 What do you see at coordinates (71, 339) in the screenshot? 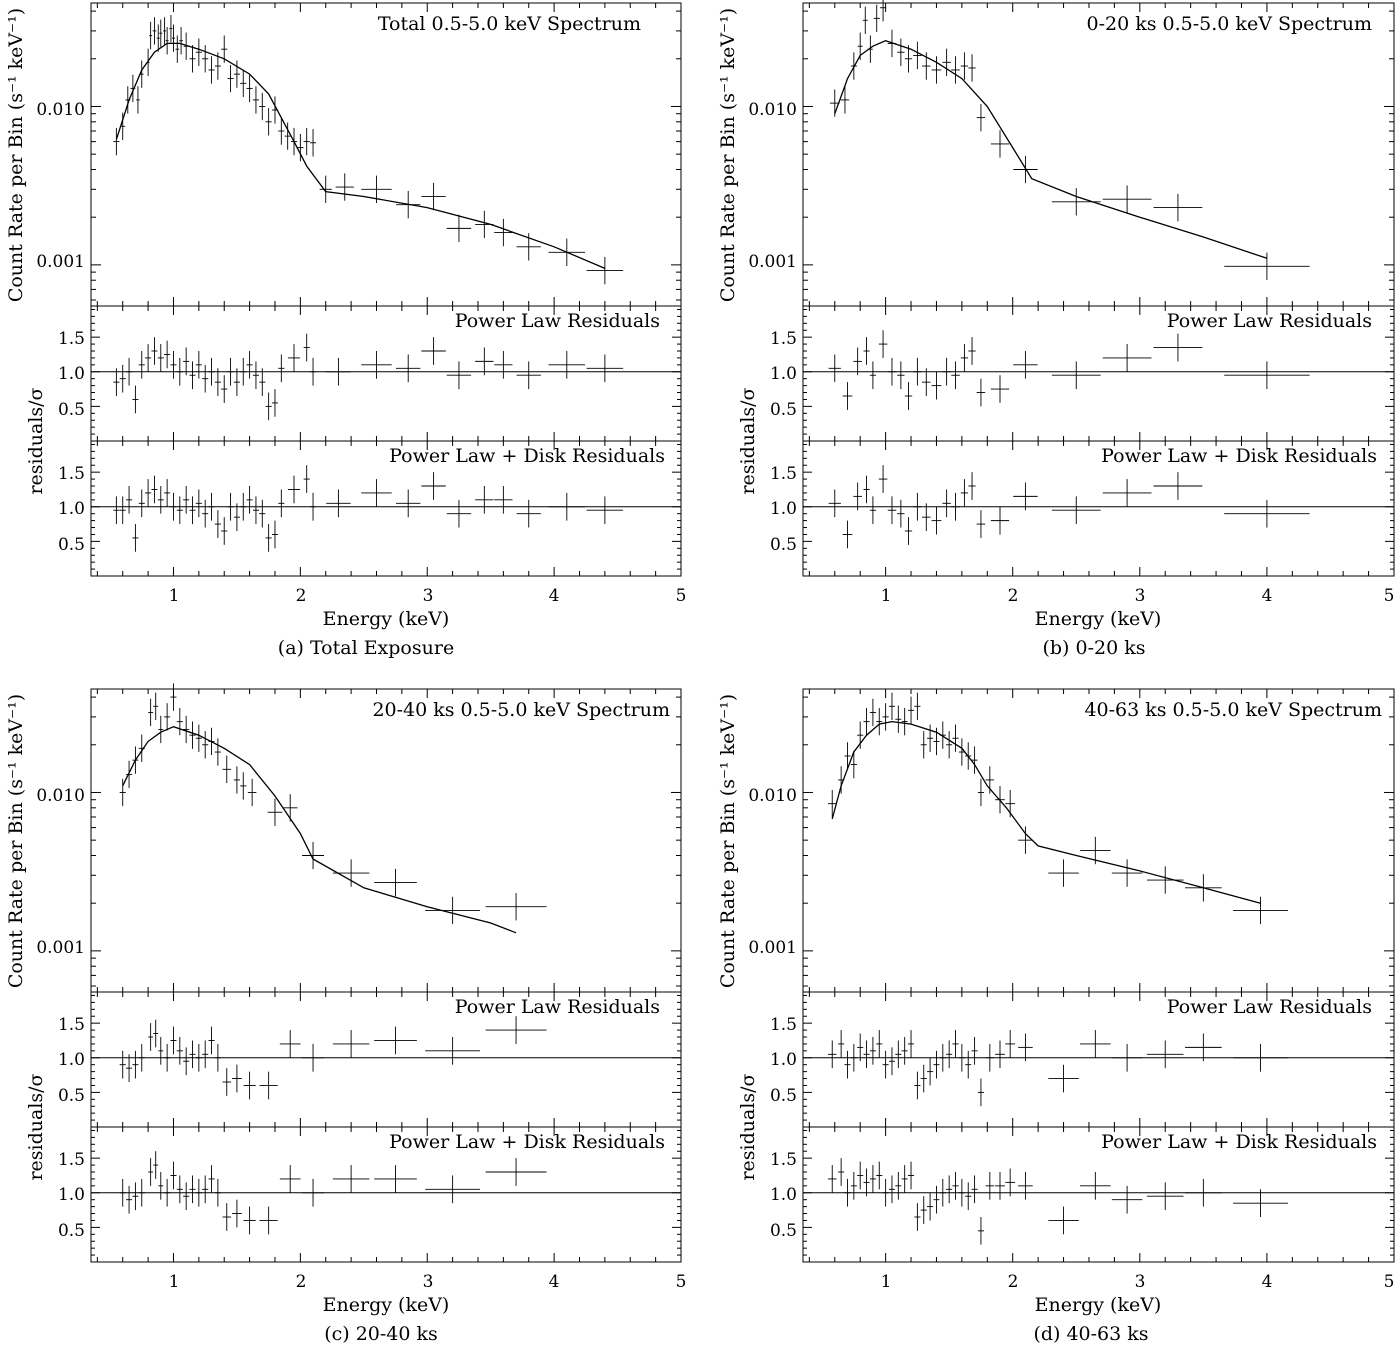
I see `ytick-pl-1.5: 1.5` at bounding box center [71, 339].